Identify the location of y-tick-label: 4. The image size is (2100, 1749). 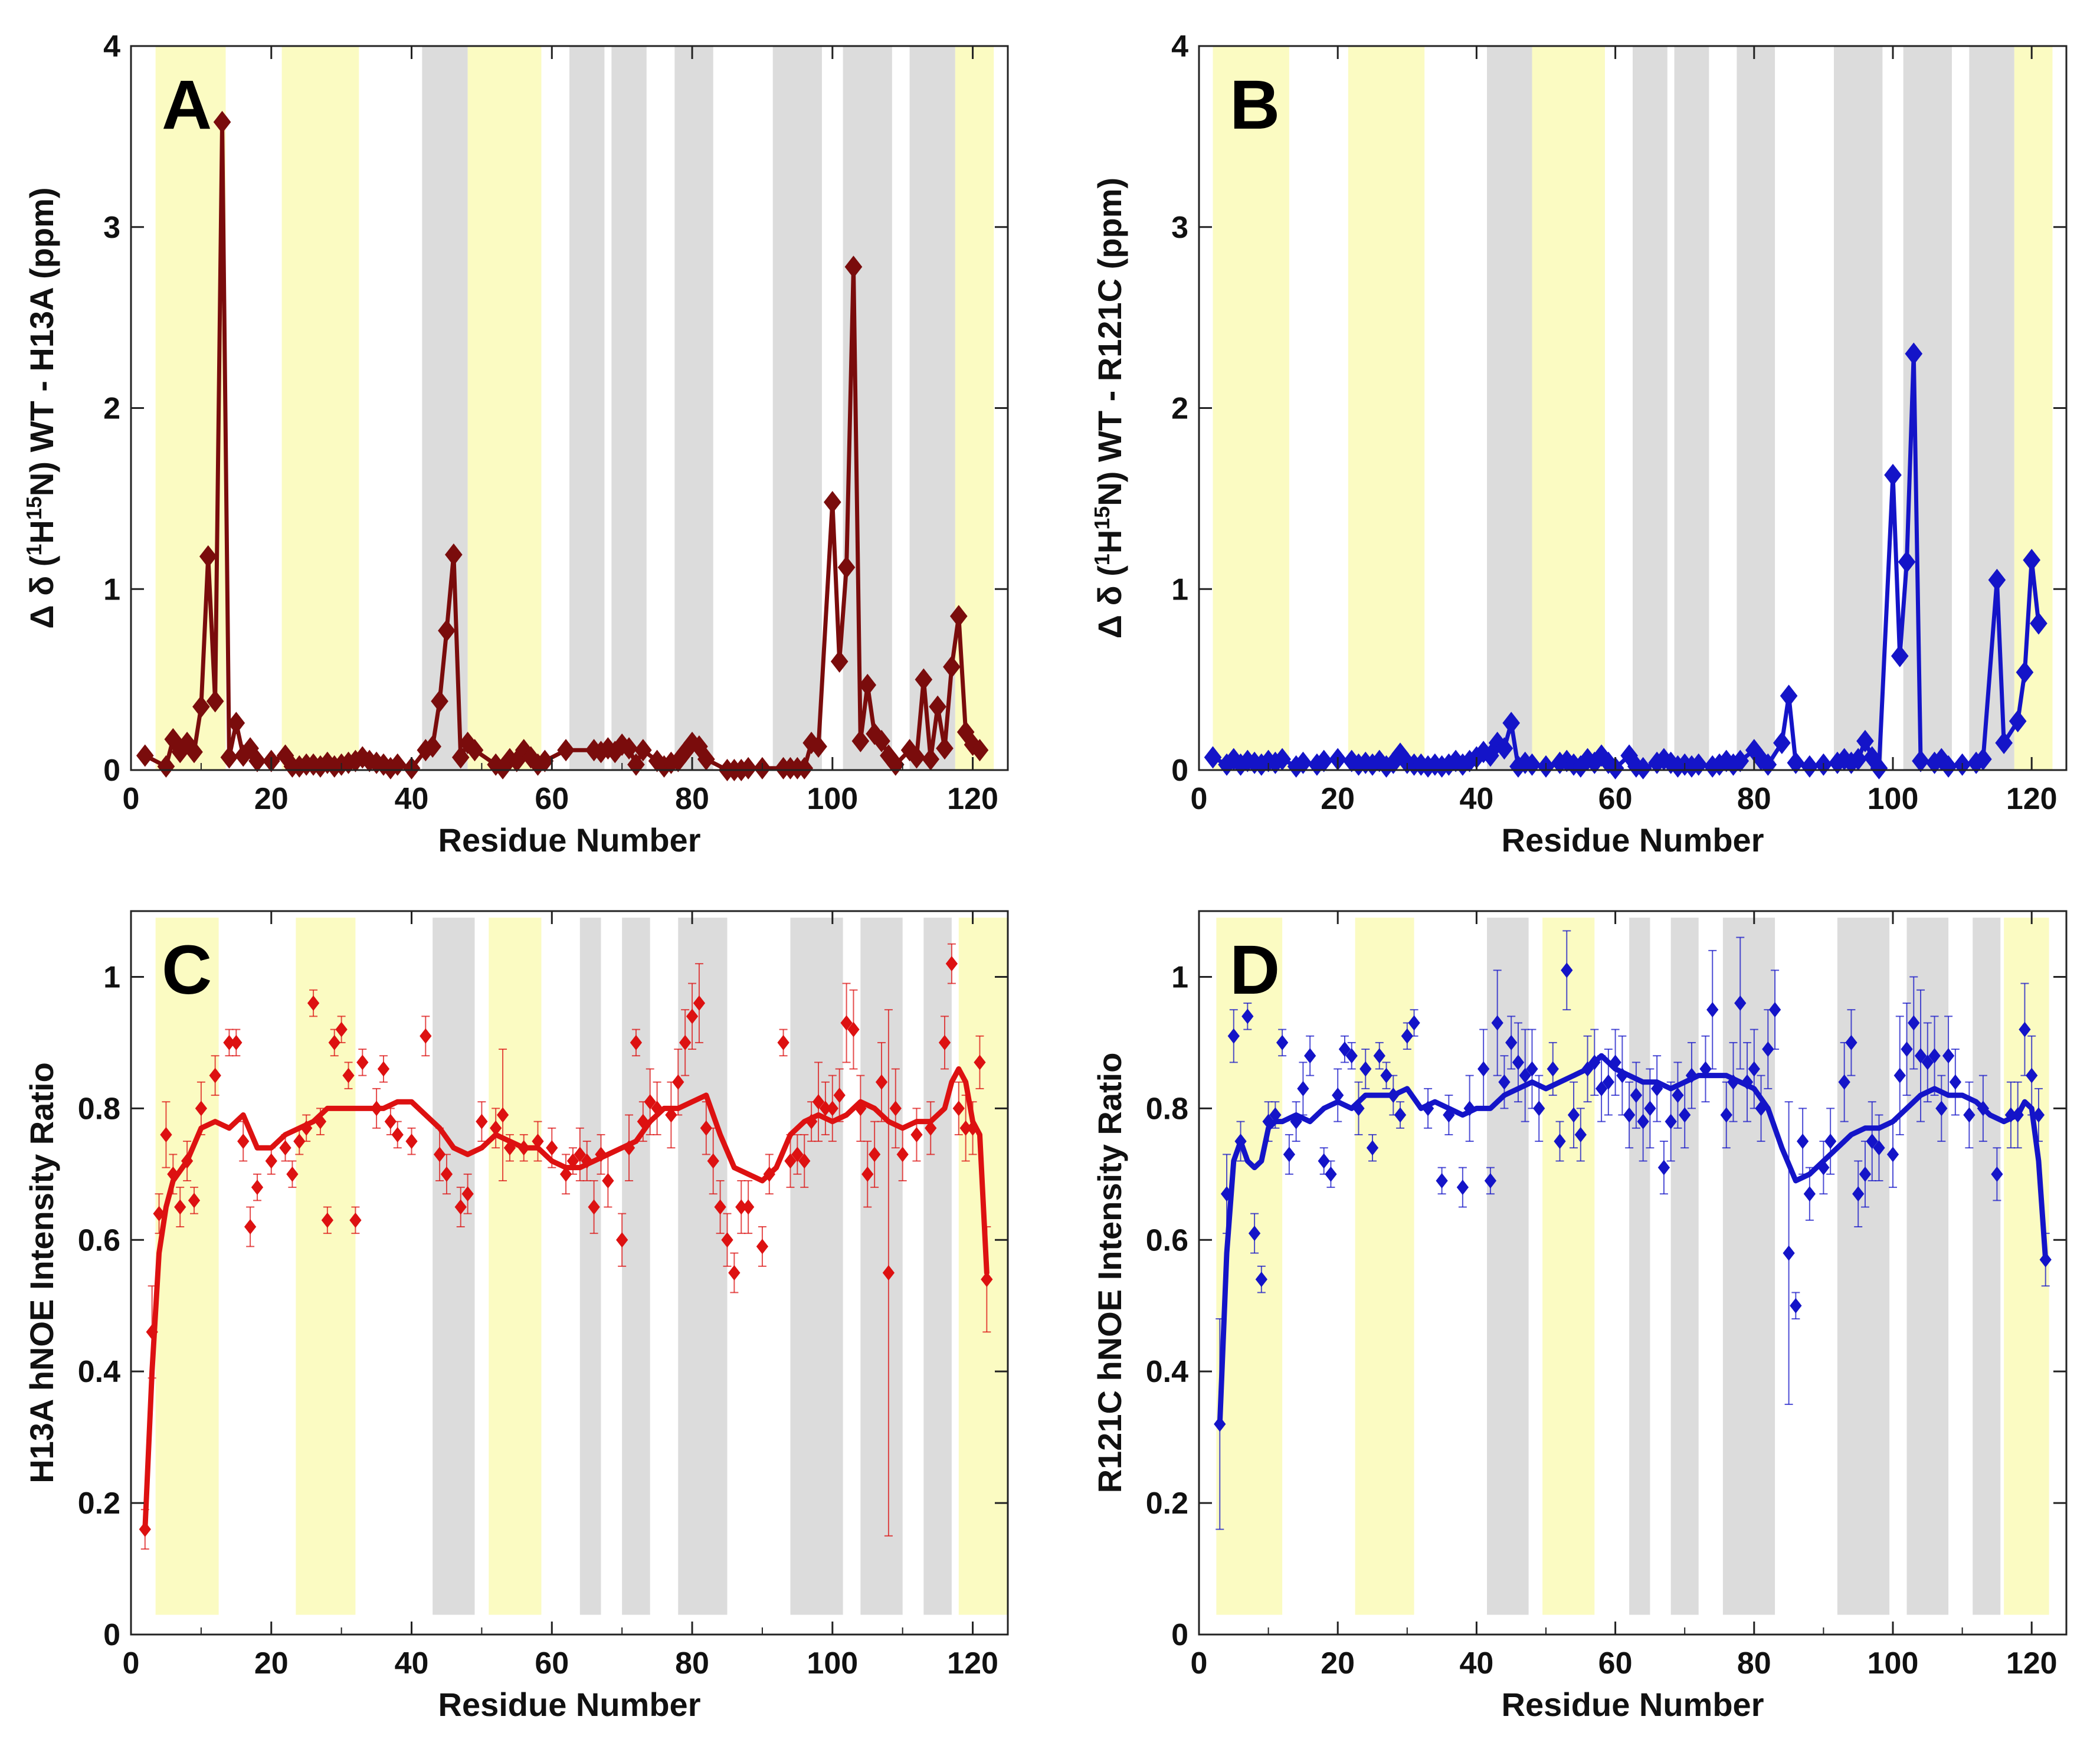
(1179, 47).